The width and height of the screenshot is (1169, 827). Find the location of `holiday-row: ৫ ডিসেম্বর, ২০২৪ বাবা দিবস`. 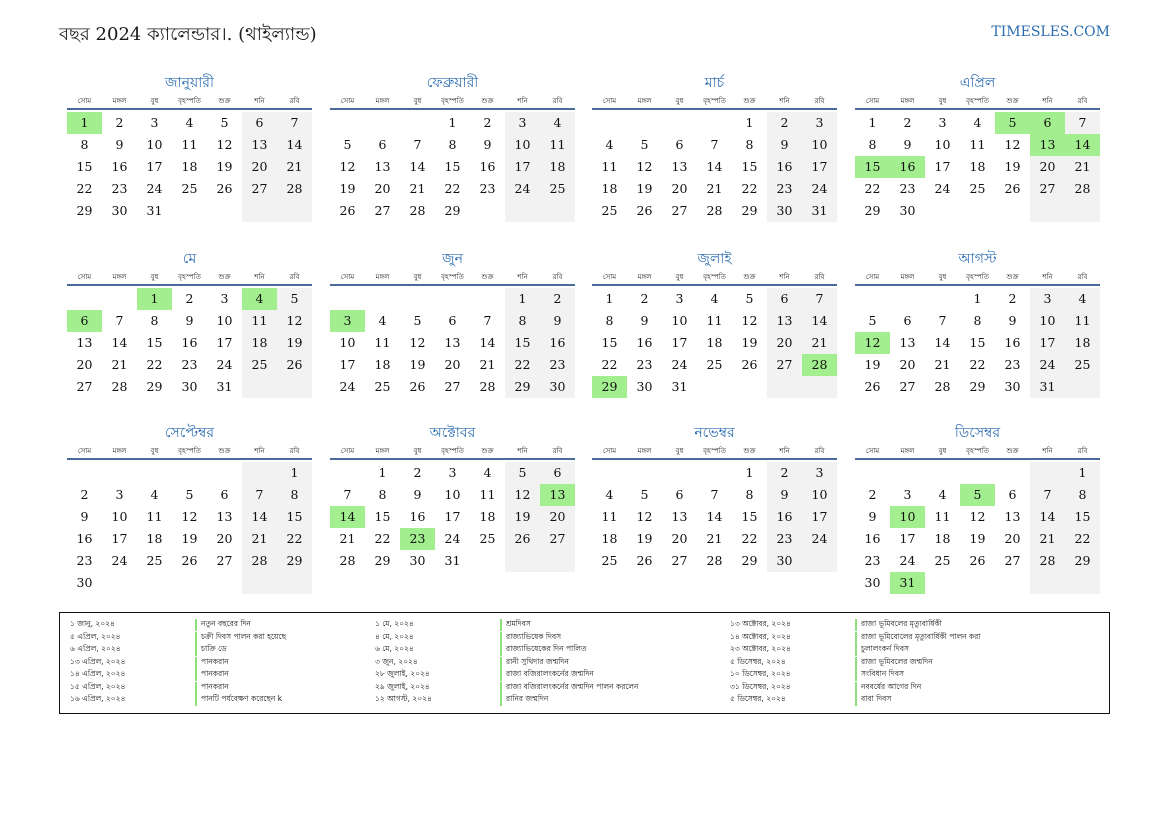

holiday-row: ৫ ডিসেম্বর, ২০২৪ বাবা দিবস is located at coordinates (855, 700).